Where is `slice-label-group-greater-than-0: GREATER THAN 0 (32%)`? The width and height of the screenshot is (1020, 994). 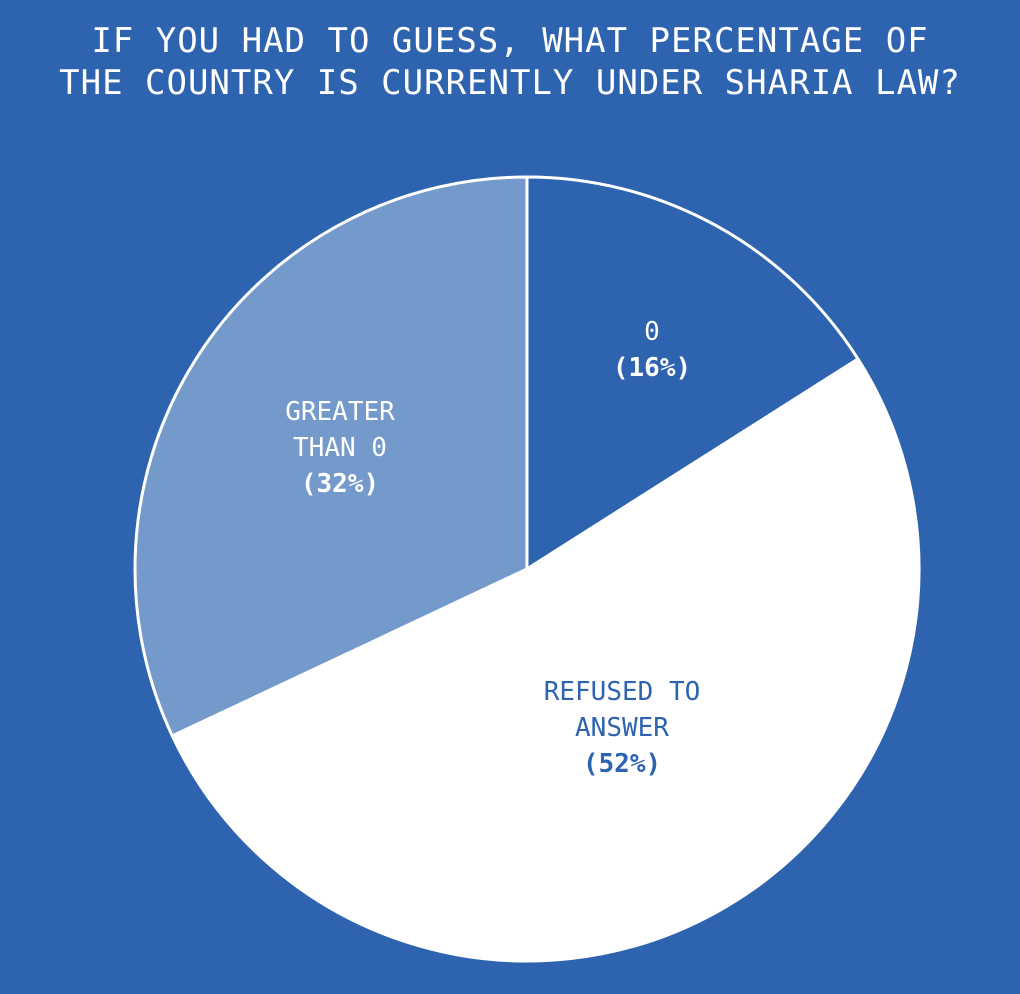 slice-label-group-greater-than-0: GREATER THAN 0 (32%) is located at coordinates (340, 448).